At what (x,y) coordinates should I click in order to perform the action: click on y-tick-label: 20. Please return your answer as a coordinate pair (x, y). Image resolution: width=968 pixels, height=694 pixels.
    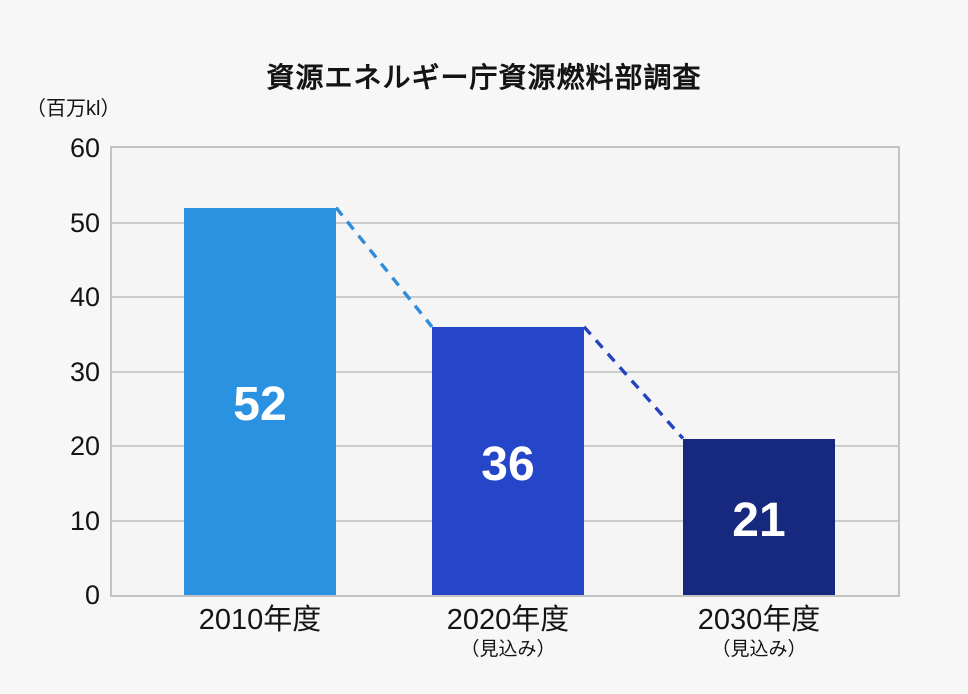
    Looking at the image, I should click on (84, 446).